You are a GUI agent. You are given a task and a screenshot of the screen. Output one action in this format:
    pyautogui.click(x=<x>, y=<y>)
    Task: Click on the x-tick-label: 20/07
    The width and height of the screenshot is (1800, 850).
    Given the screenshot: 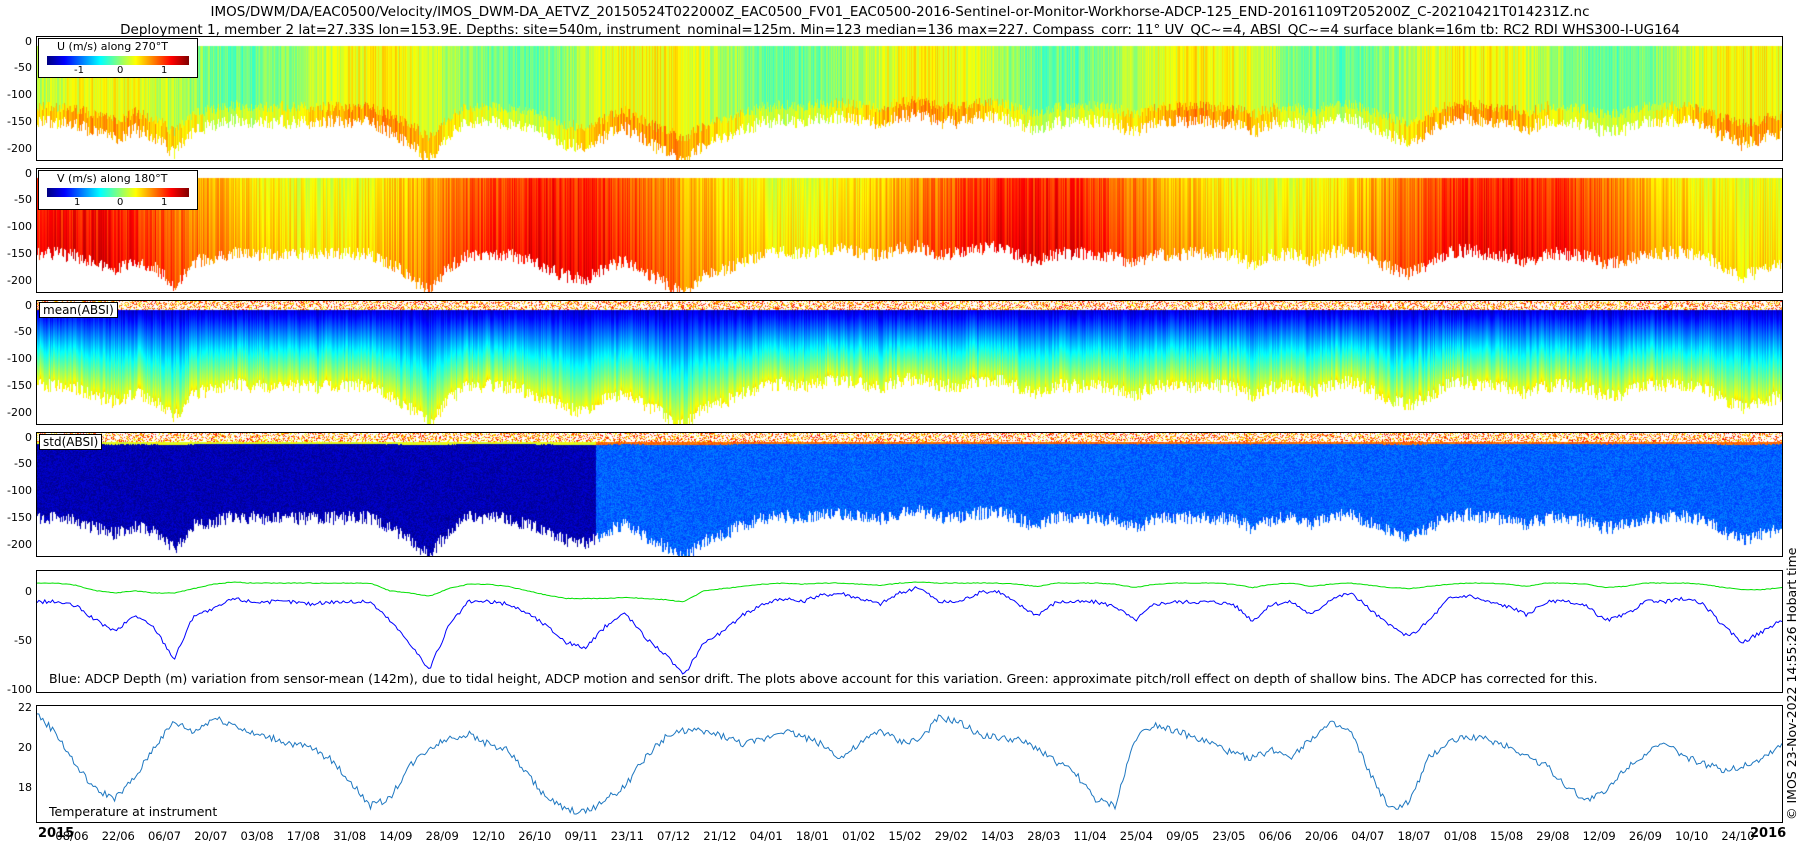 What is the action you would take?
    pyautogui.click(x=211, y=836)
    